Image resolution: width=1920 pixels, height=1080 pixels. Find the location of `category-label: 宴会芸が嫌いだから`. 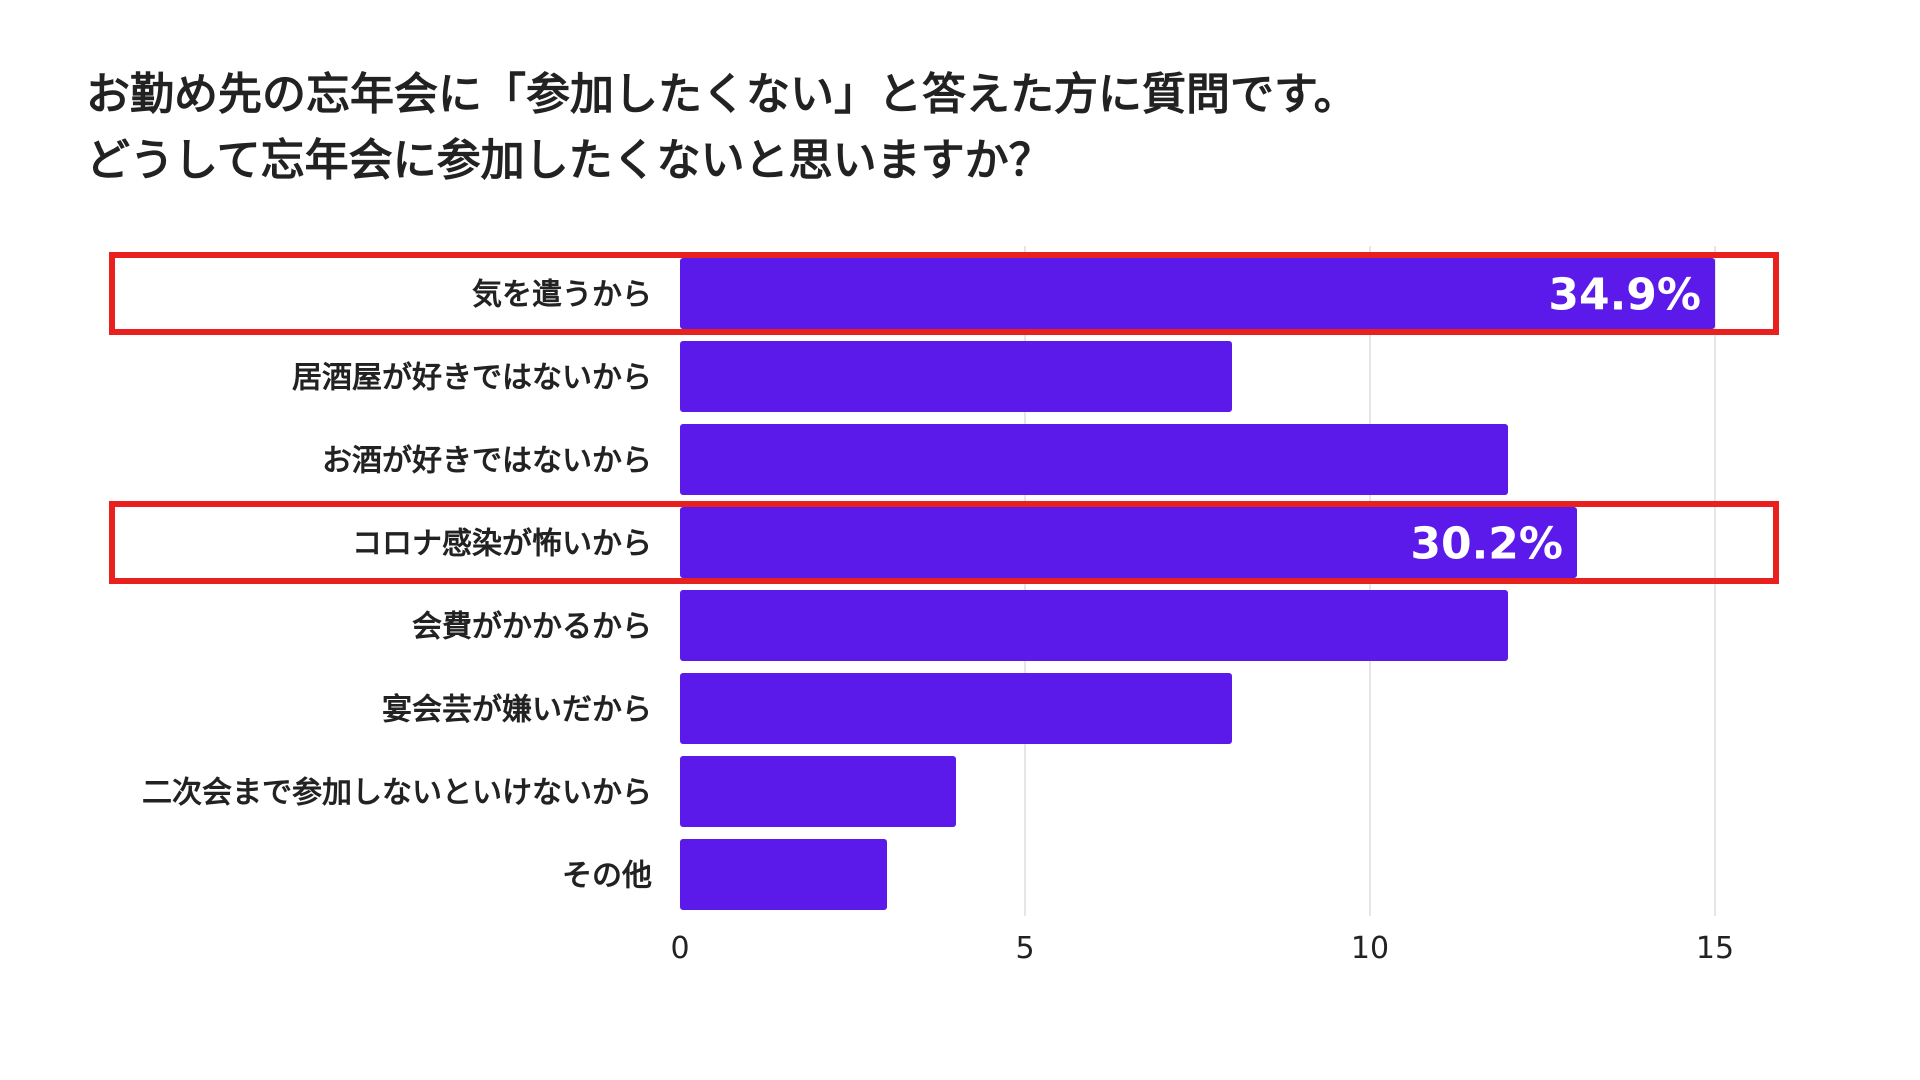

category-label: 宴会芸が嫌いだから is located at coordinates (517, 710).